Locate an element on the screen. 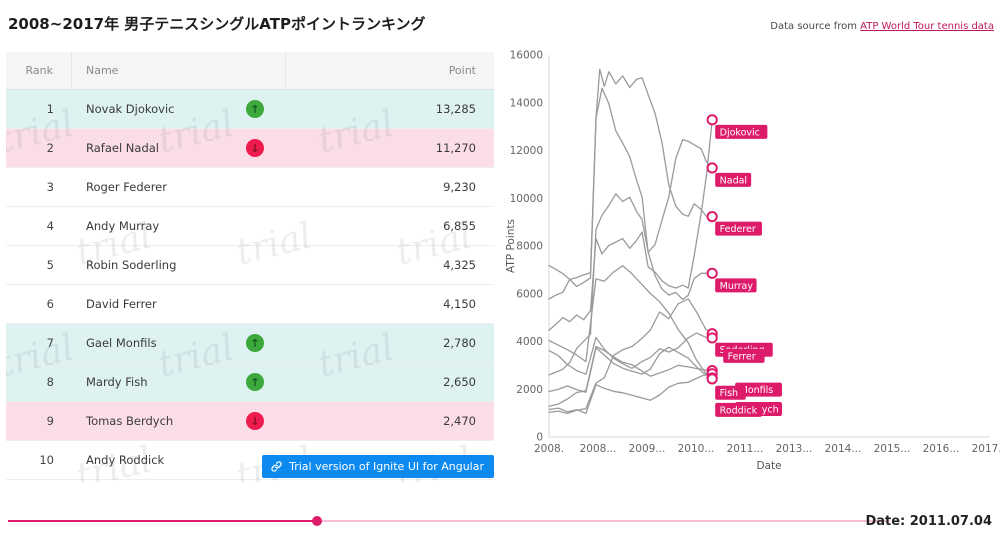 The height and width of the screenshot is (542, 1000). rank-cell: 6 is located at coordinates (50, 304).